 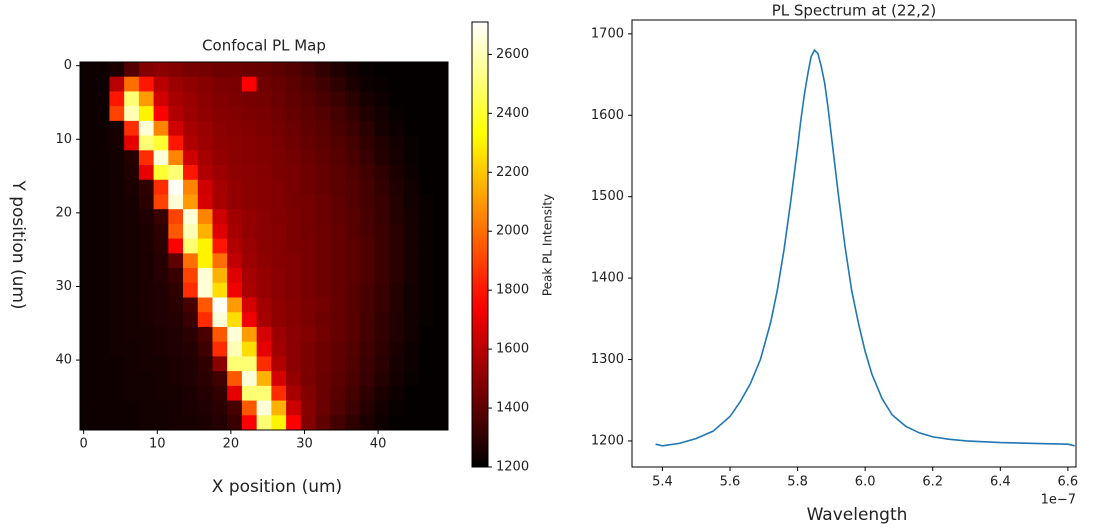 What do you see at coordinates (277, 487) in the screenshot?
I see `x-axis-label: X position (um)` at bounding box center [277, 487].